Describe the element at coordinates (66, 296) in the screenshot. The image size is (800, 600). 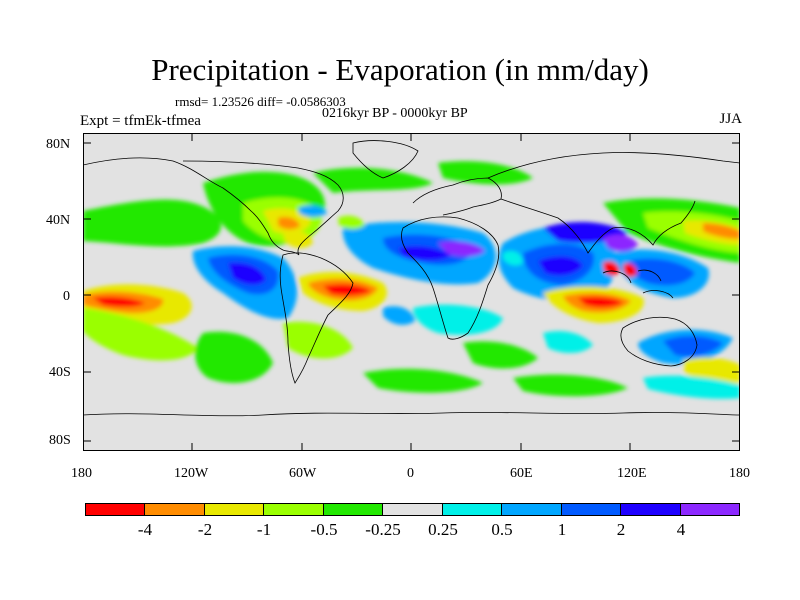
I see `y-tick-label: 0` at that location.